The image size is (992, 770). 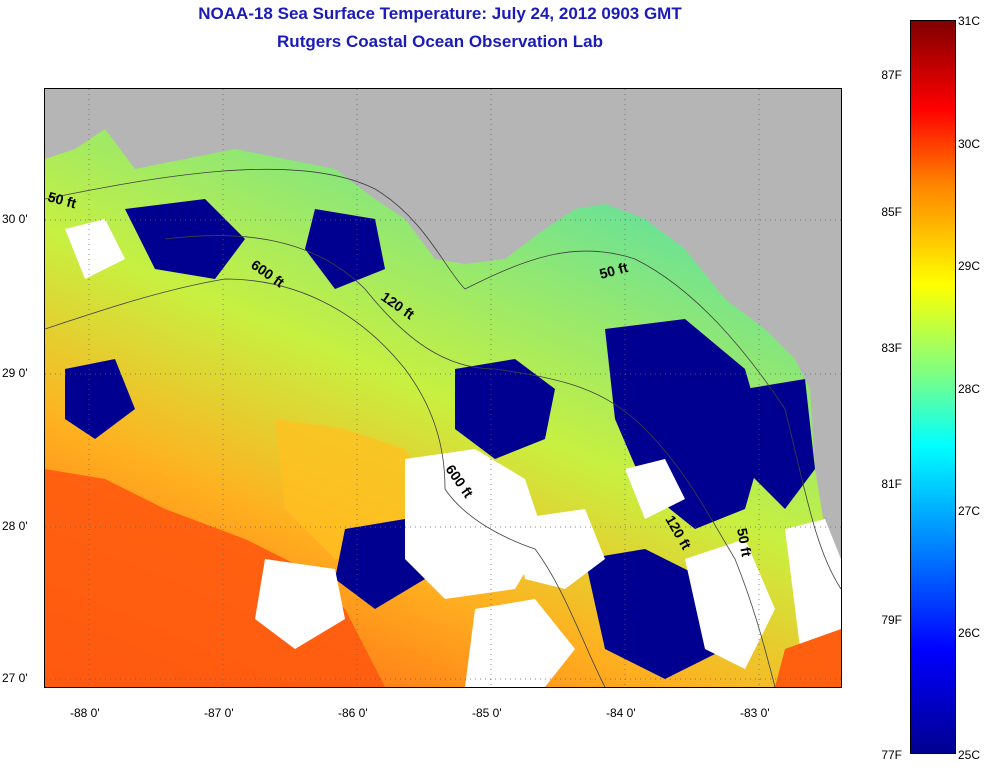 What do you see at coordinates (487, 713) in the screenshot?
I see `lon-label: -85 0'` at bounding box center [487, 713].